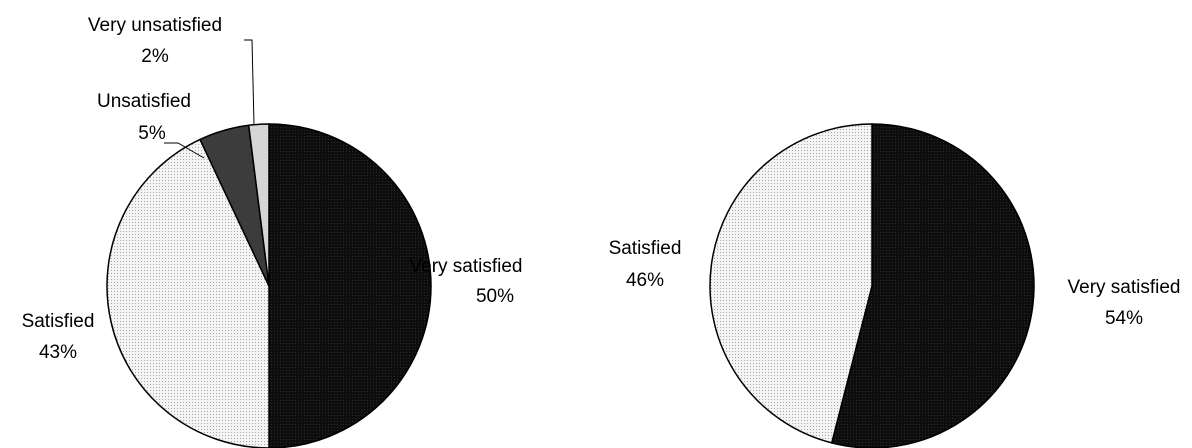  Describe the element at coordinates (1124, 318) in the screenshot. I see `slice-value-very-satisfied: 54%` at that location.